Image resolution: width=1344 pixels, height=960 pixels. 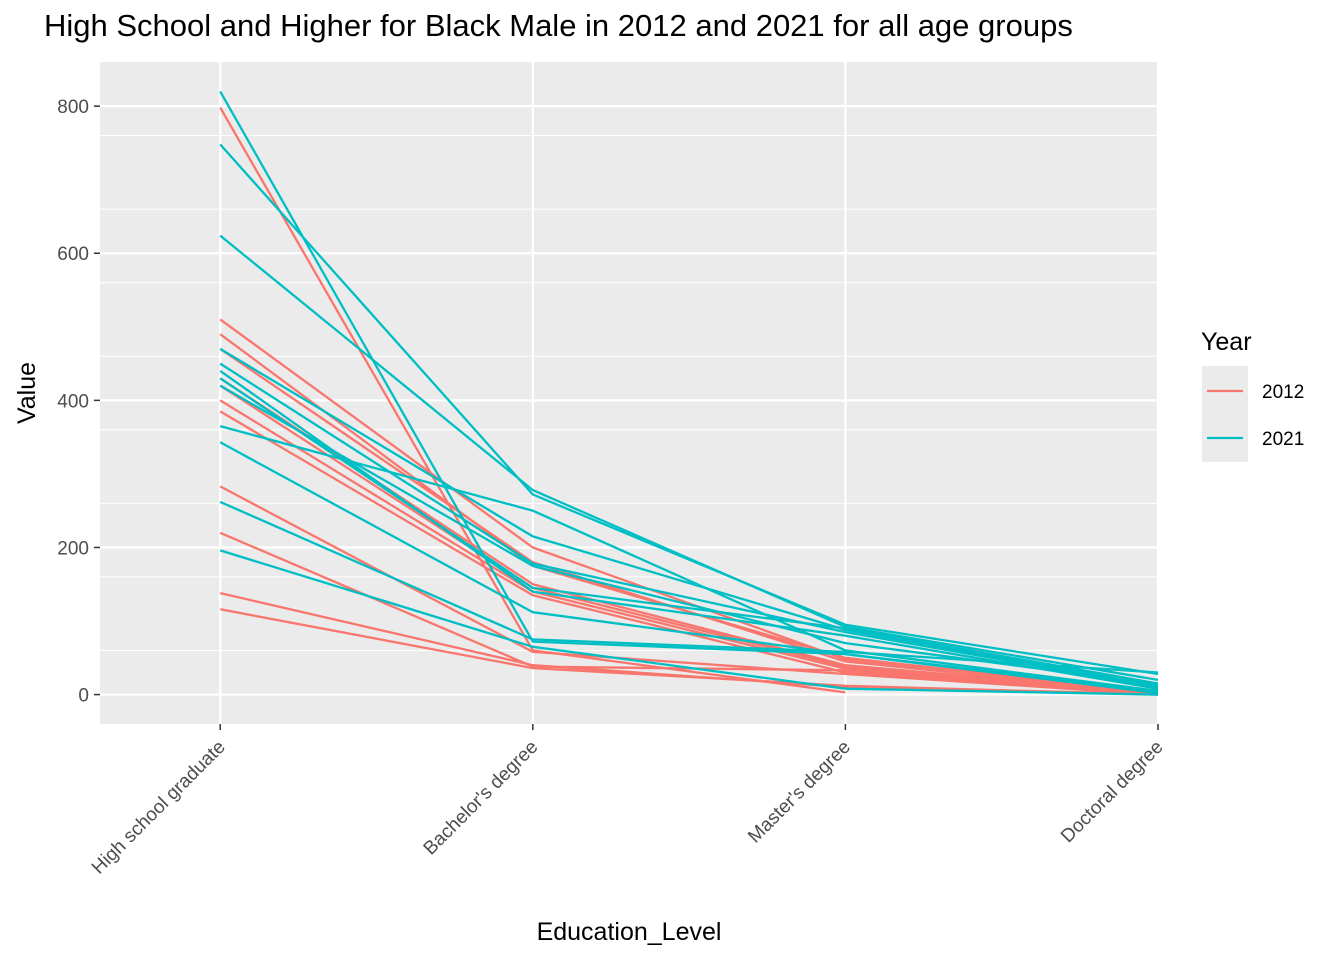 I want to click on legend-title: Year, so click(x=1226, y=342).